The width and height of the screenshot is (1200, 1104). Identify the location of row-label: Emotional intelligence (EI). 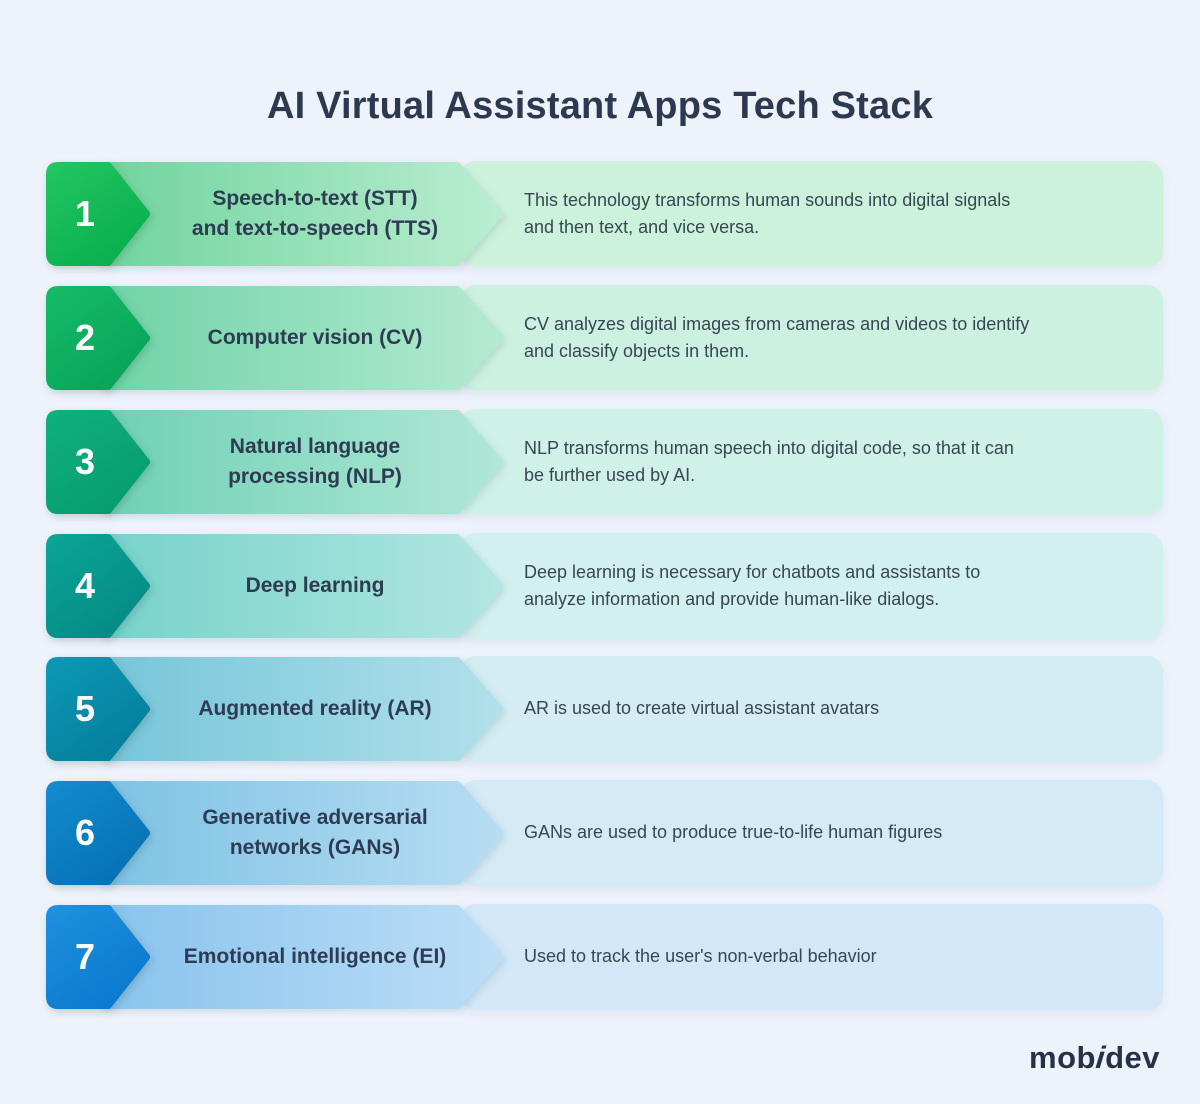
(315, 956).